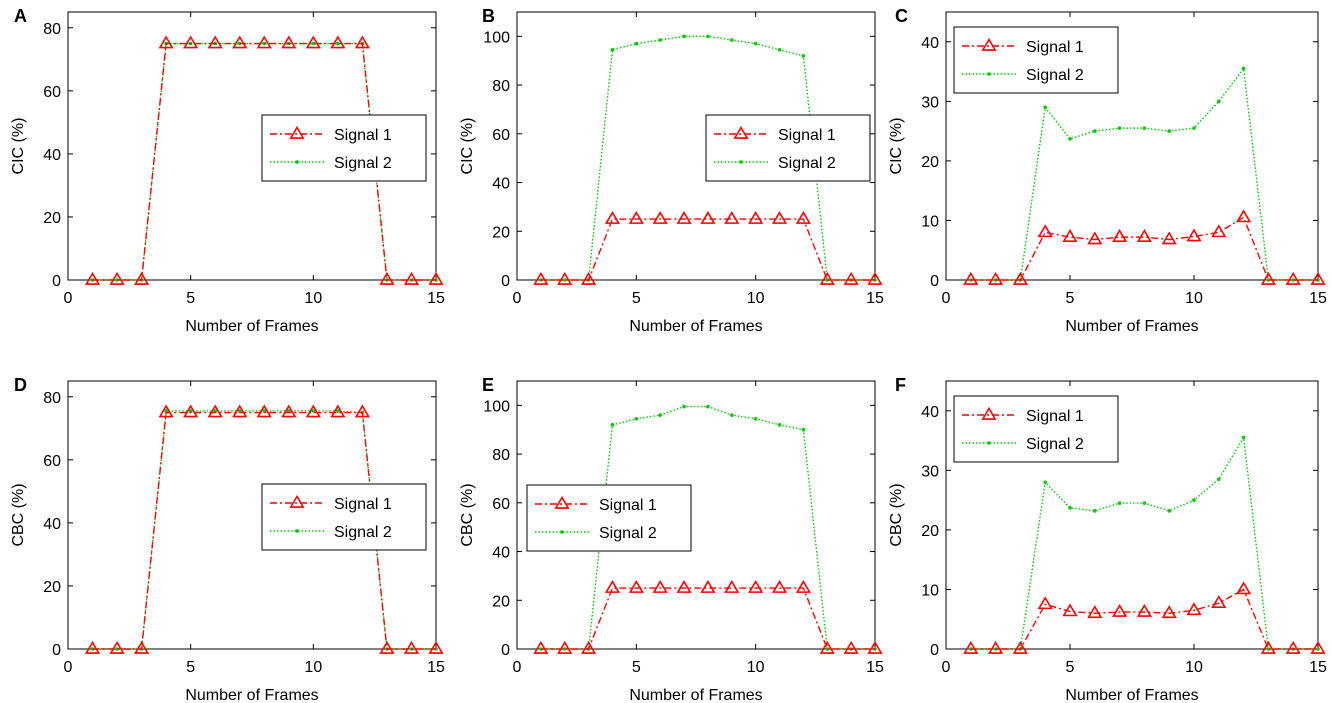 Image resolution: width=1332 pixels, height=703 pixels. What do you see at coordinates (930, 221) in the screenshot?
I see `y-tick-label: 10` at bounding box center [930, 221].